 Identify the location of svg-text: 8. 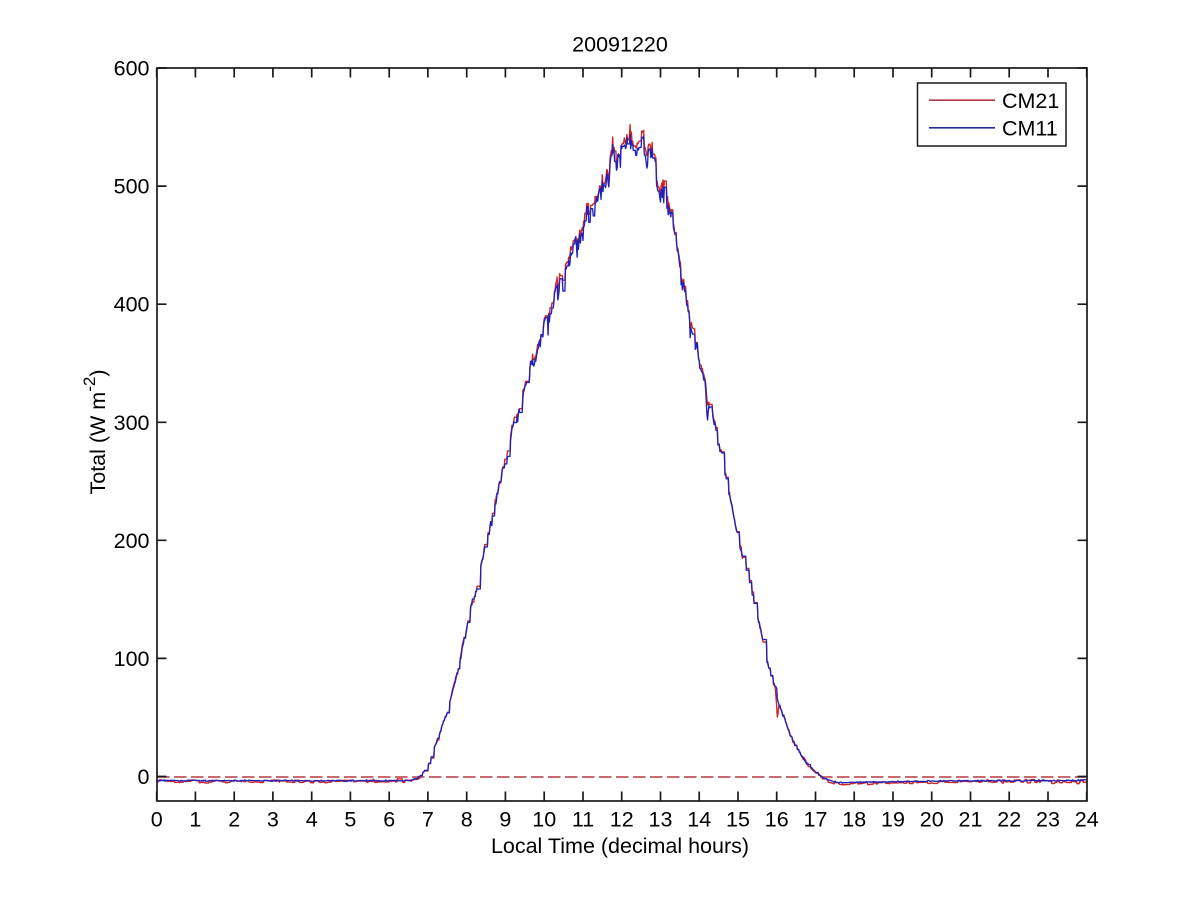
(467, 820).